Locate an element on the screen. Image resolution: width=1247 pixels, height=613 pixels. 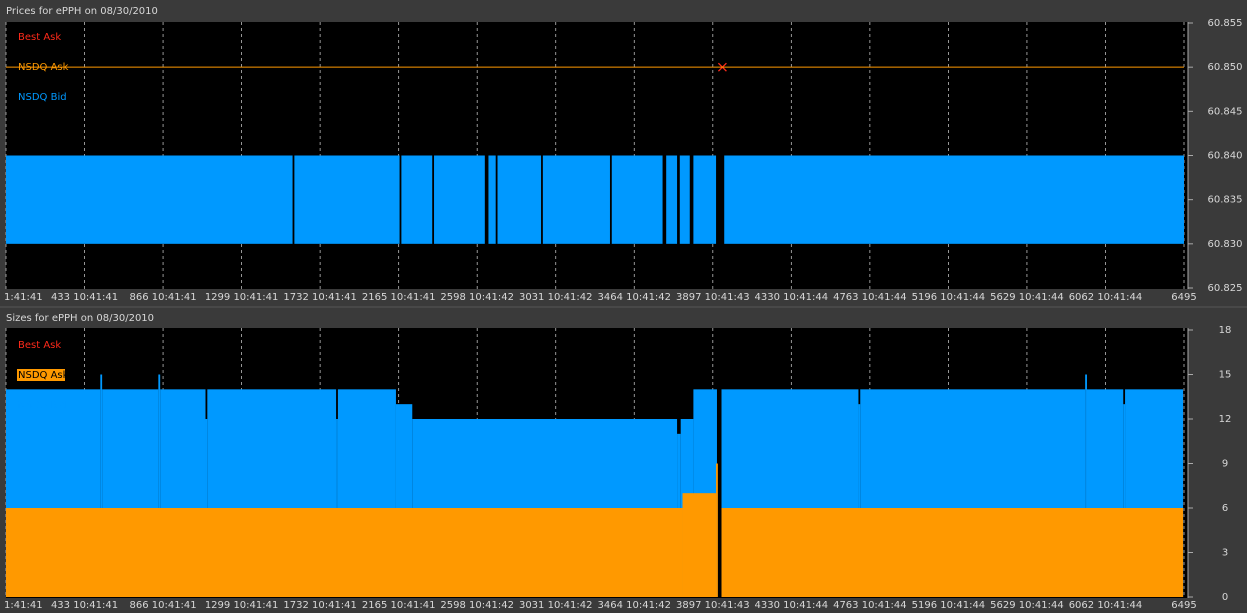
y-tick-label: 9 is located at coordinates (1225, 464).